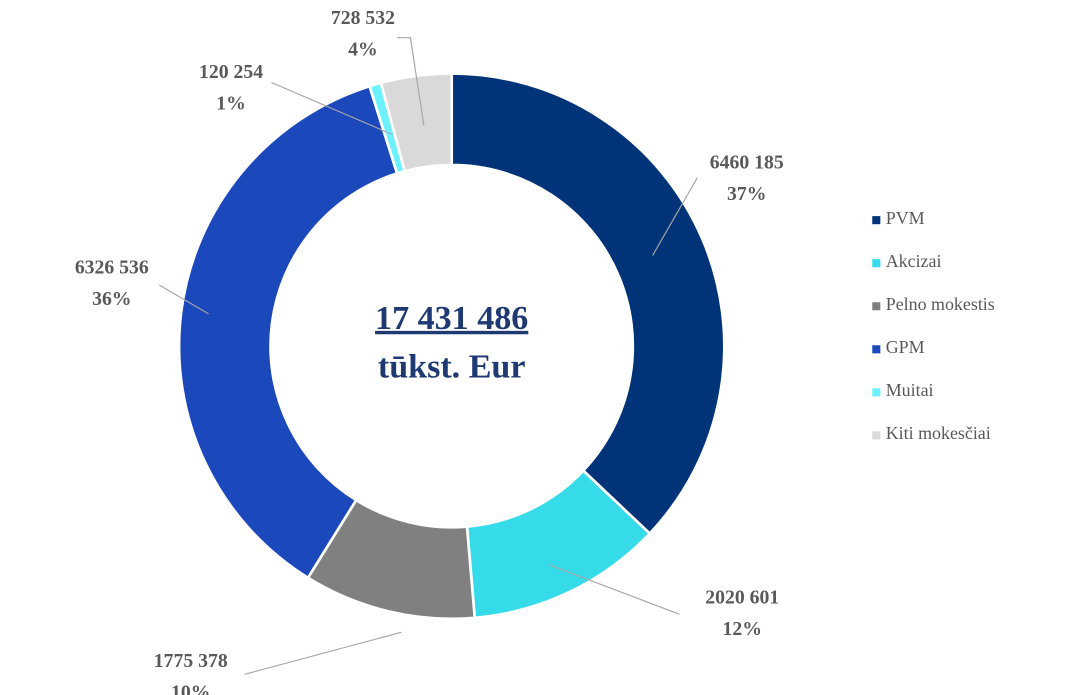 The image size is (1089, 695). I want to click on value-label: 6326 536, so click(112, 268).